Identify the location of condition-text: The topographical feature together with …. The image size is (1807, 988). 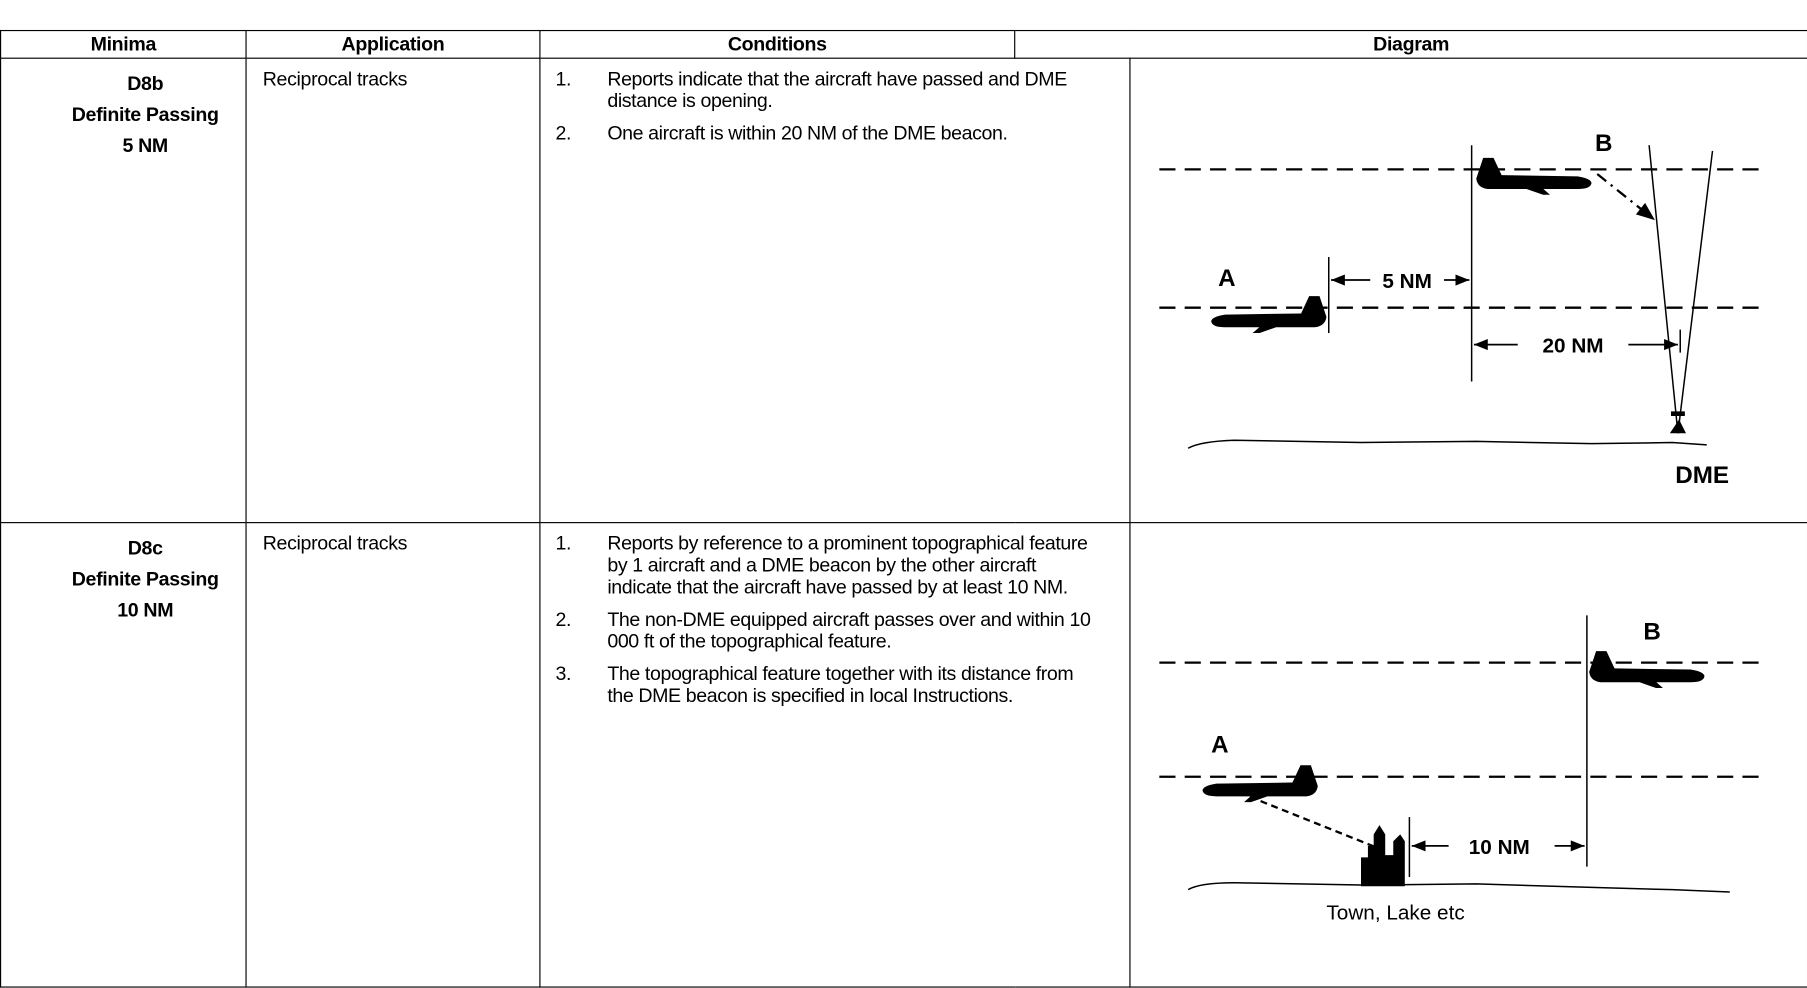
(840, 684).